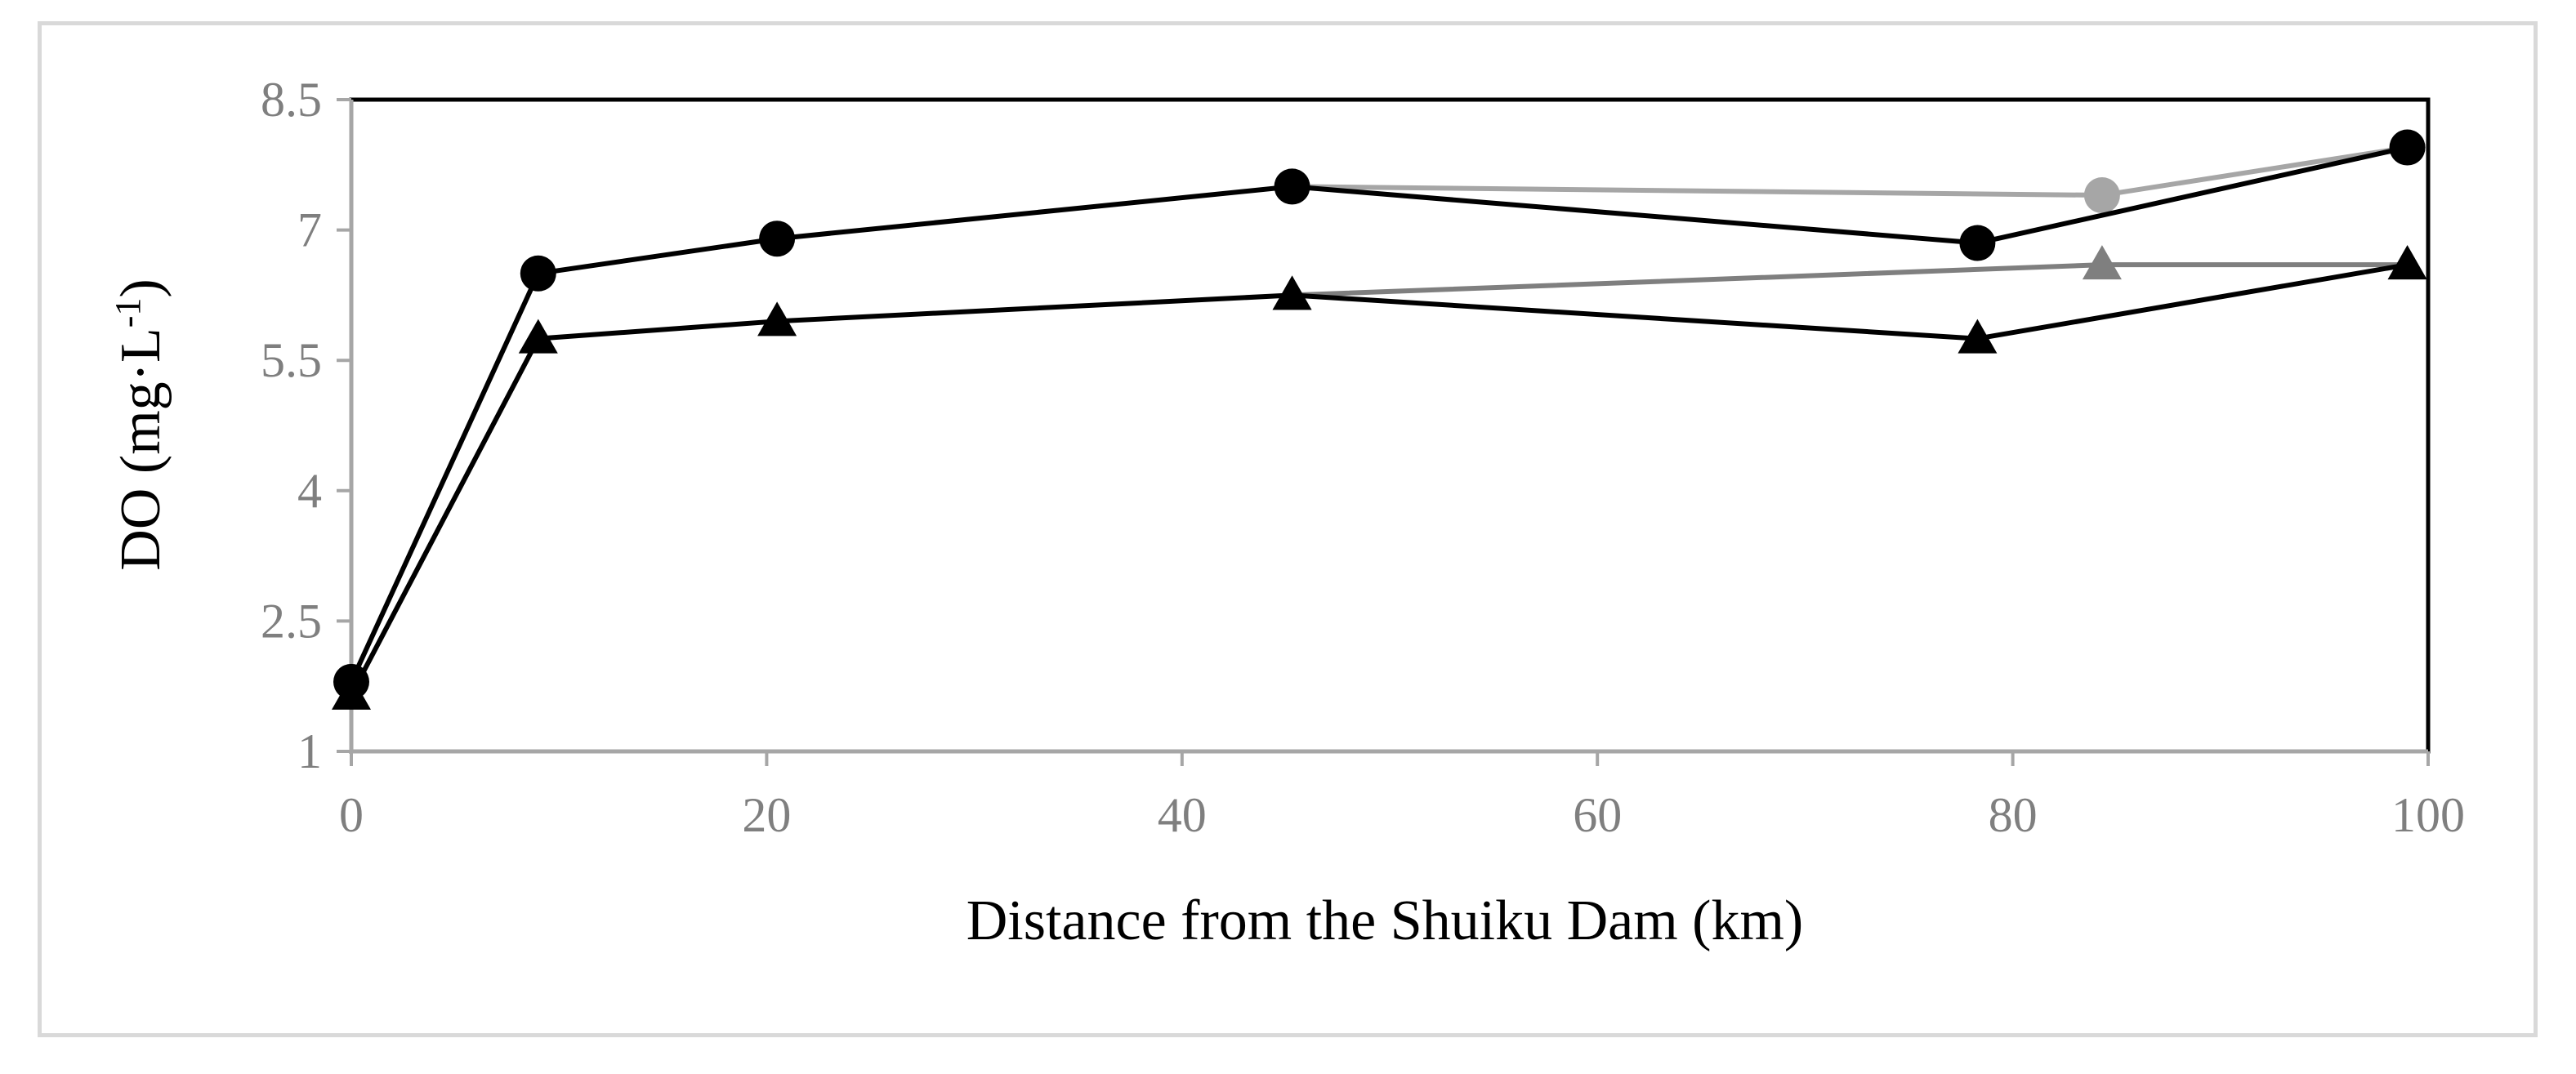  What do you see at coordinates (1598, 815) in the screenshot?
I see `x-tick-label: 60` at bounding box center [1598, 815].